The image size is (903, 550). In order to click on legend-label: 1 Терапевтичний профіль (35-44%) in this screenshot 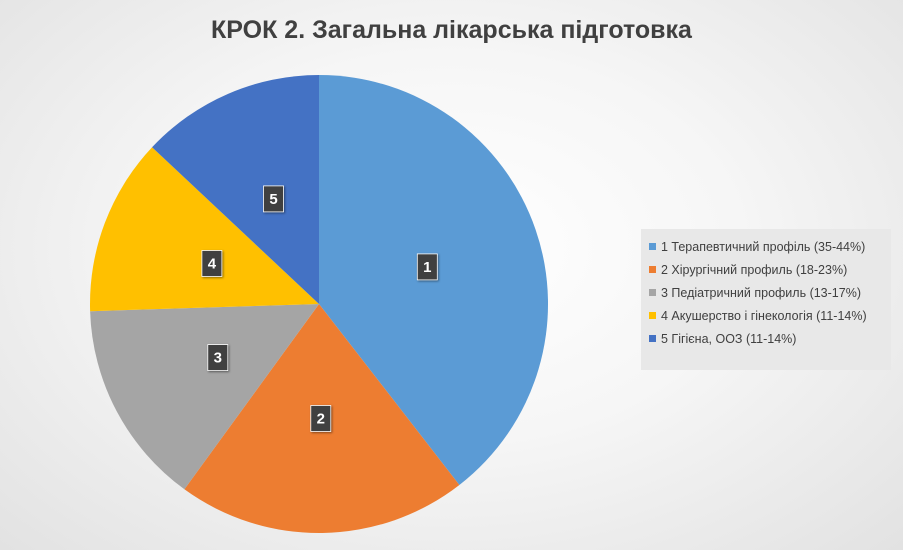, I will do `click(763, 246)`.